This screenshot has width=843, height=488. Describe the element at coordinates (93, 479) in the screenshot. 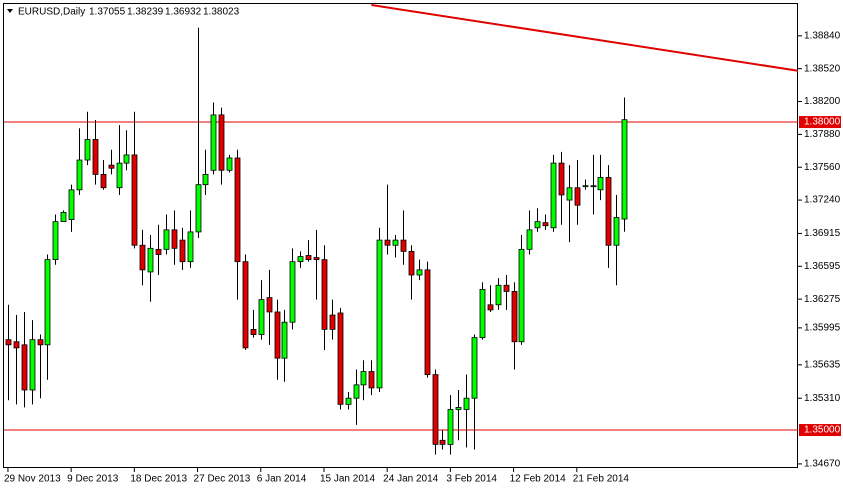

I see `x-tick-label: 9 Dec 2013` at that location.